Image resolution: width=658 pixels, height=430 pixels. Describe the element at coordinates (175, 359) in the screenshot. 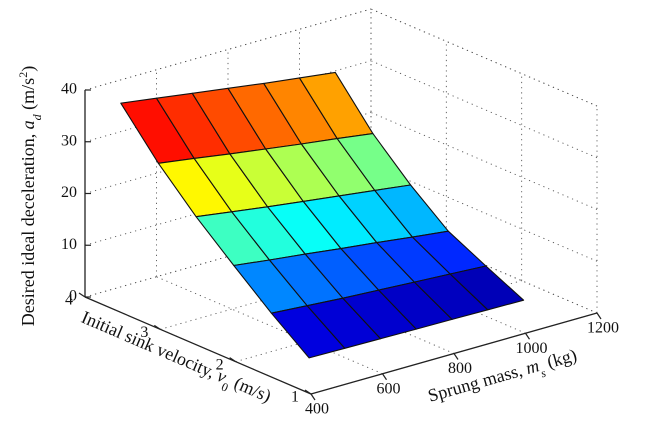

I see `y-axis-label: Initial sink velocity, v0 (m/s)` at that location.